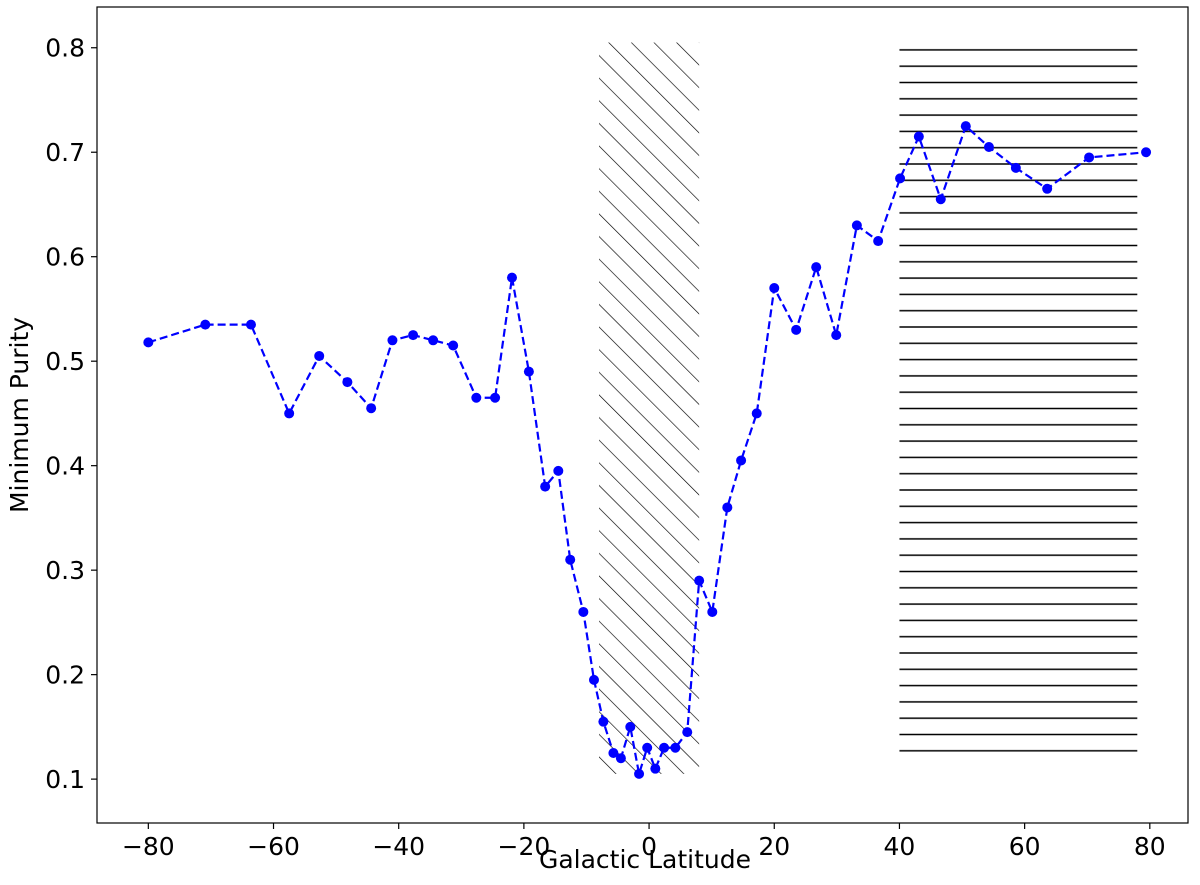  Describe the element at coordinates (900, 846) in the screenshot. I see `x-tick-label: 40` at that location.